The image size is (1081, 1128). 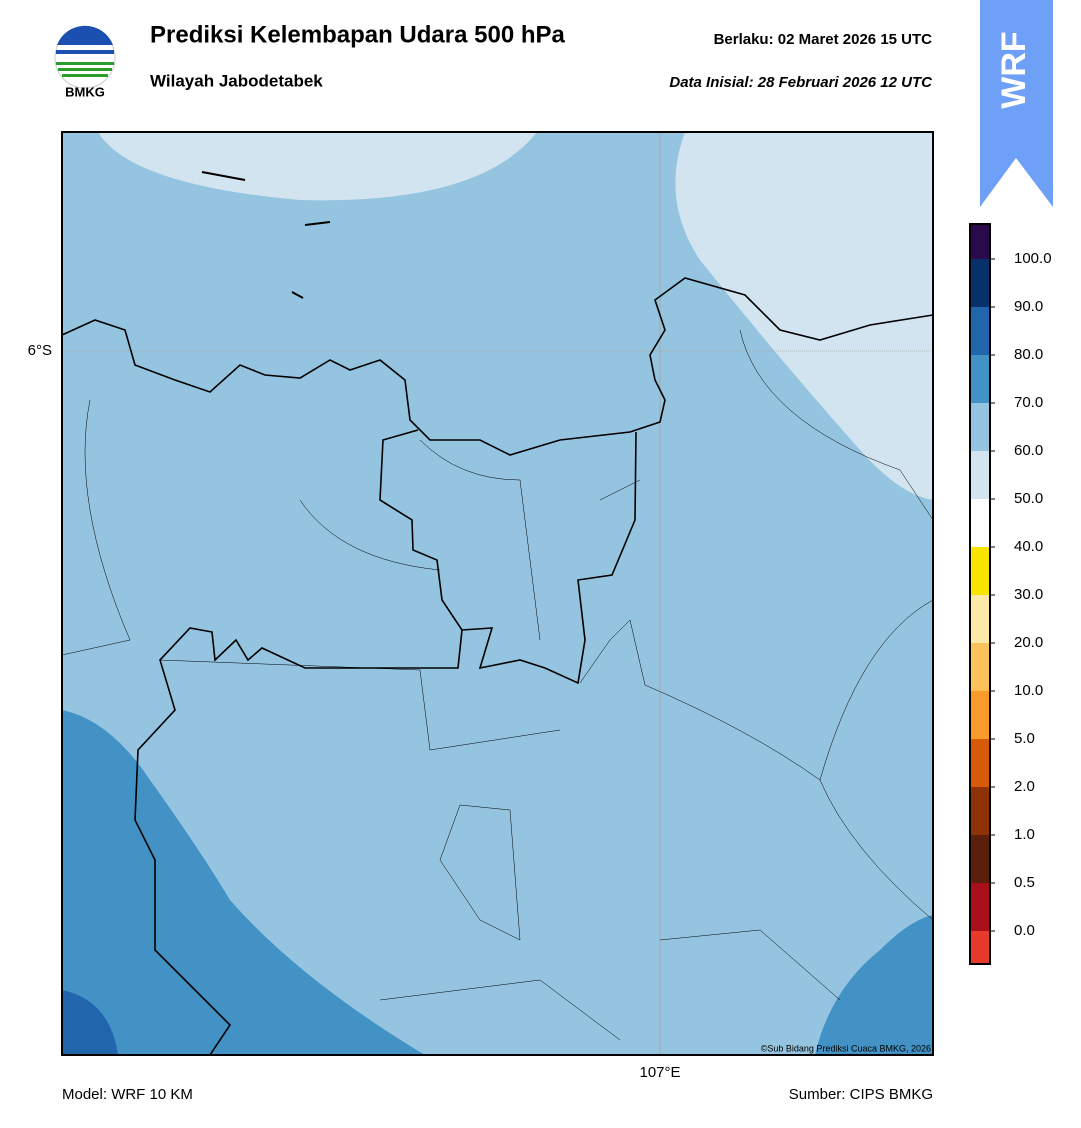 What do you see at coordinates (1028, 402) in the screenshot?
I see `colorbar-tick-label: 70.0` at bounding box center [1028, 402].